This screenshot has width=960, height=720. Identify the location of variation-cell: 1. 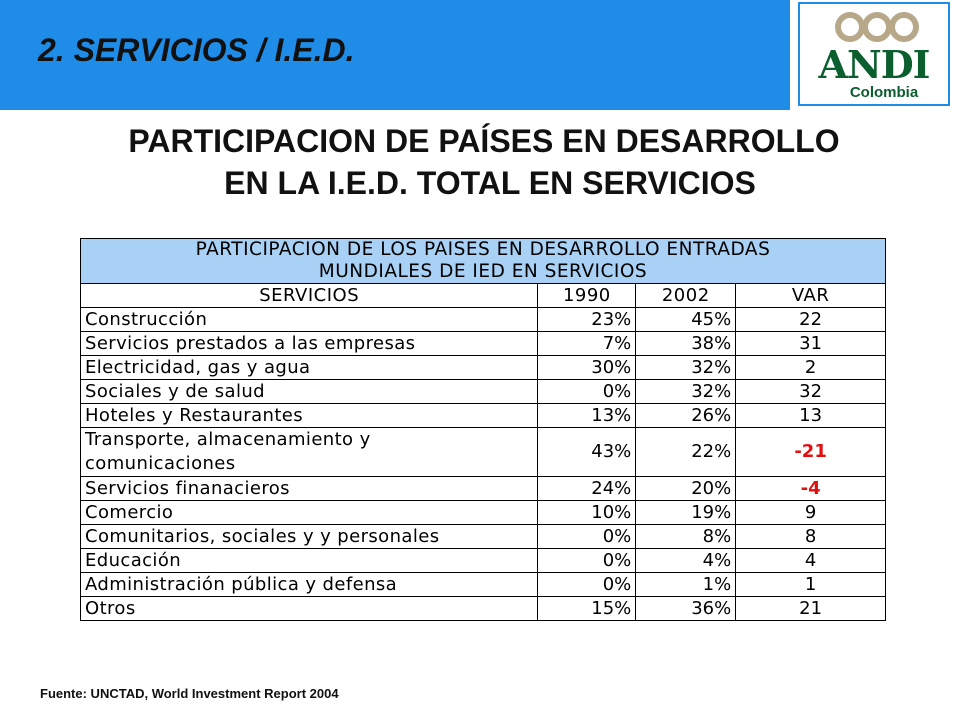
(810, 584).